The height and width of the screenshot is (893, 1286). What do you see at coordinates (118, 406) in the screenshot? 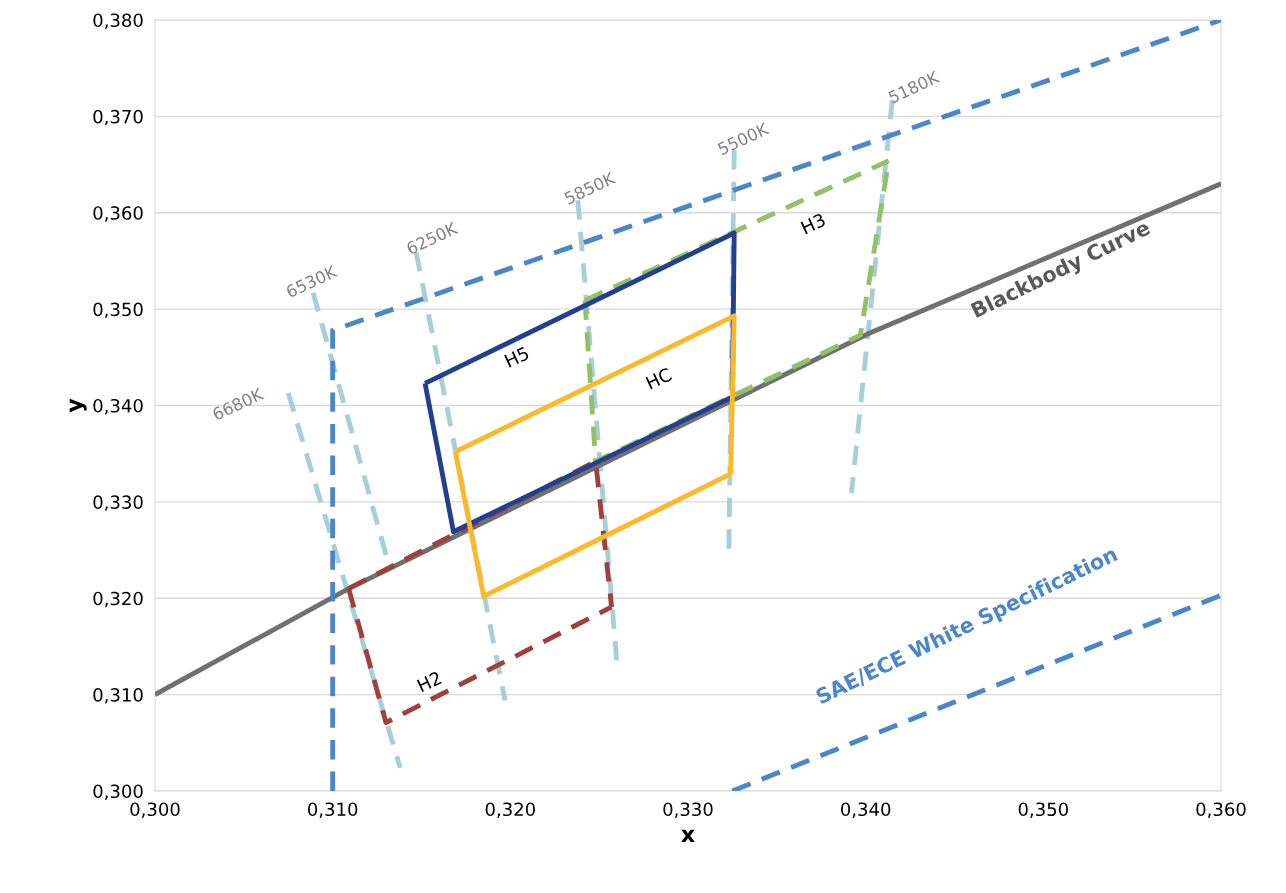
I see `y-tick-label: 0,340` at bounding box center [118, 406].